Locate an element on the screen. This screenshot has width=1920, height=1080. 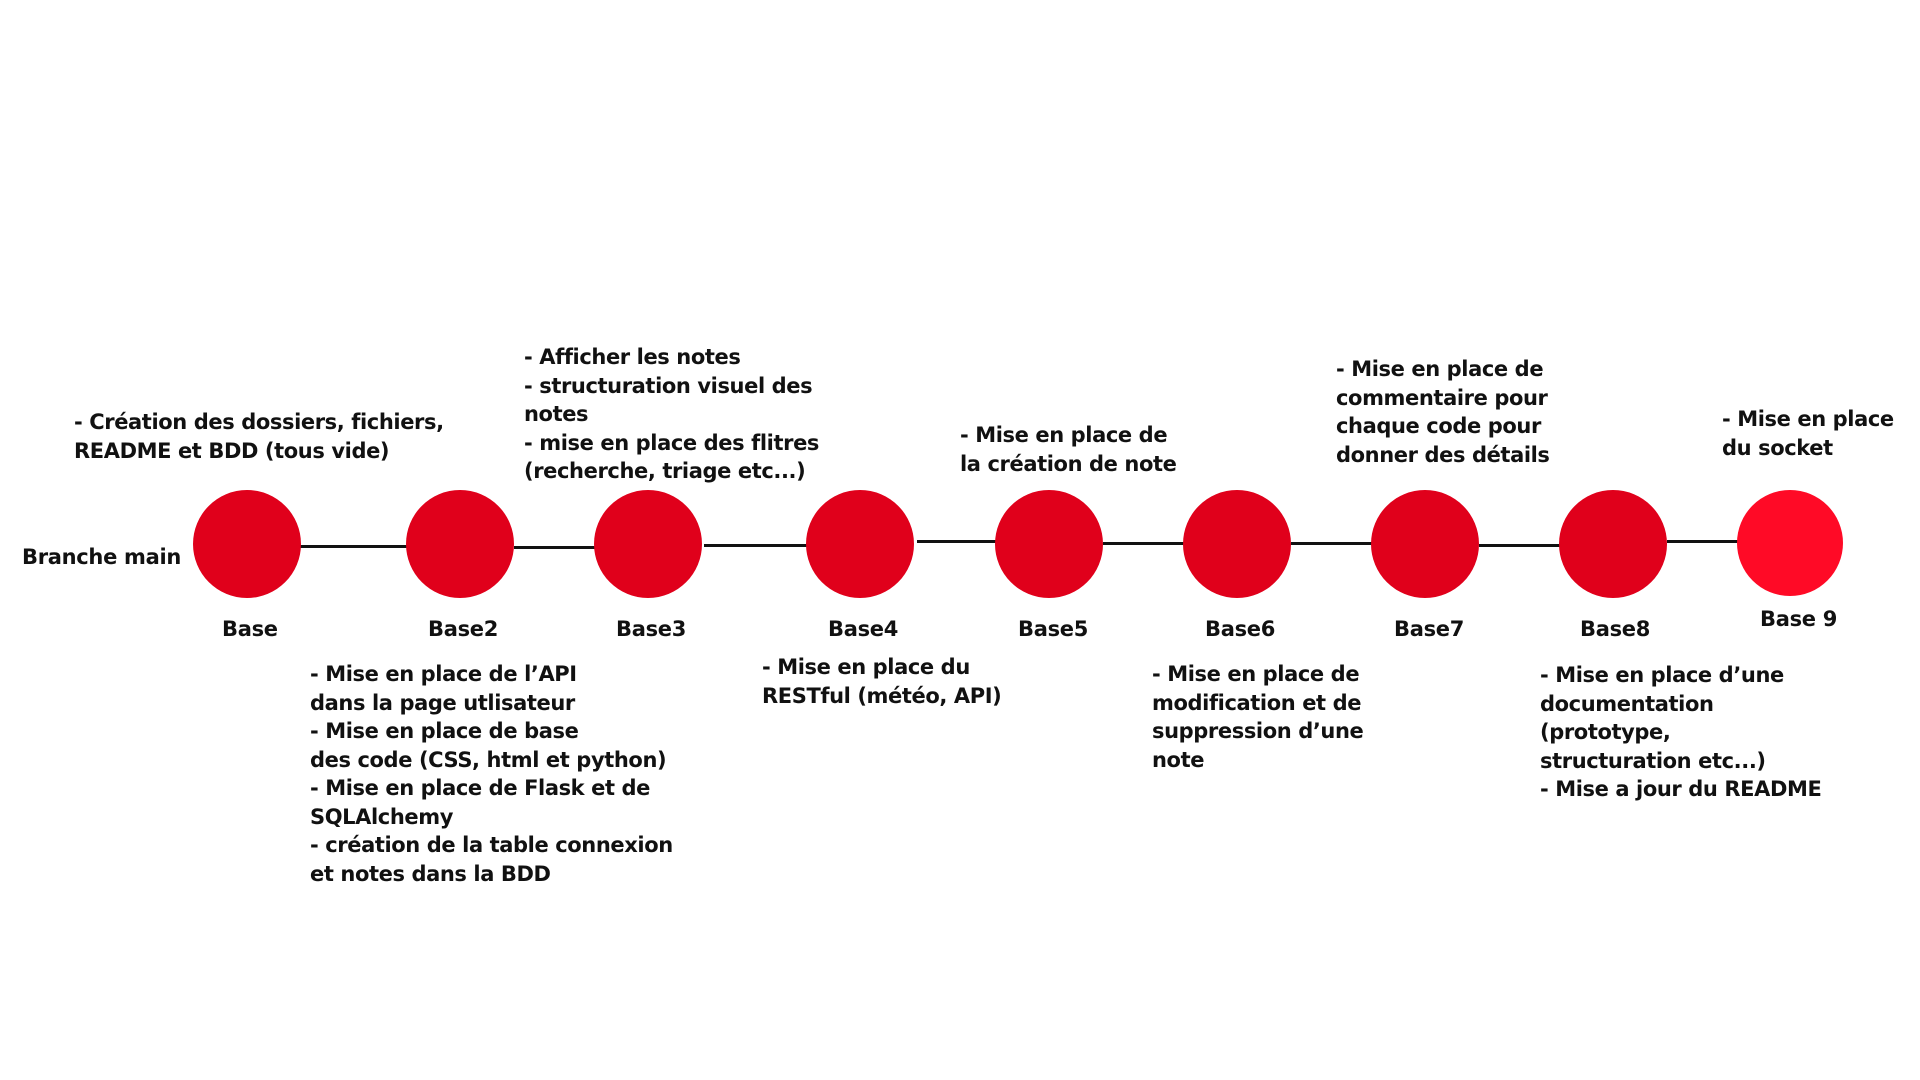
commit-node-base3 is located at coordinates (648, 544).